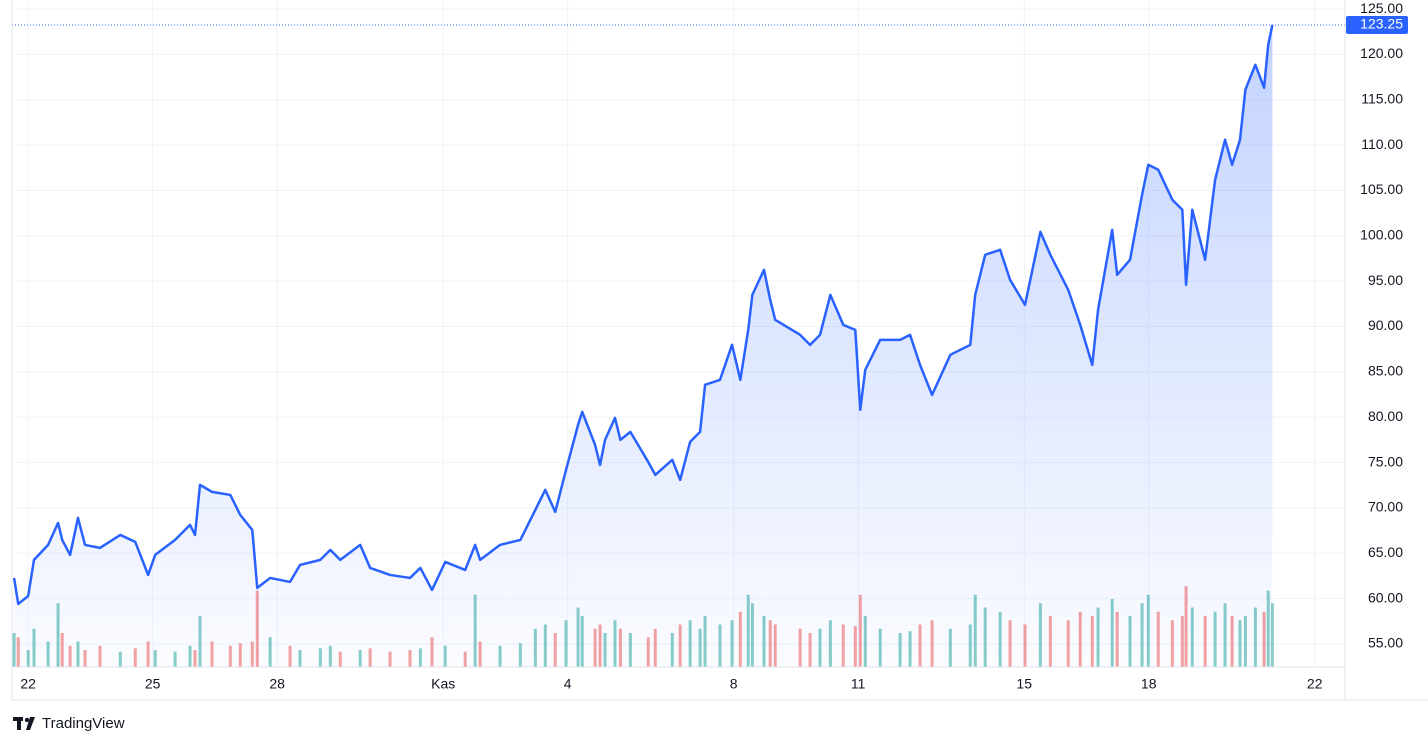 This screenshot has width=1428, height=746. Describe the element at coordinates (858, 684) in the screenshot. I see `x-tick-label: 11` at that location.